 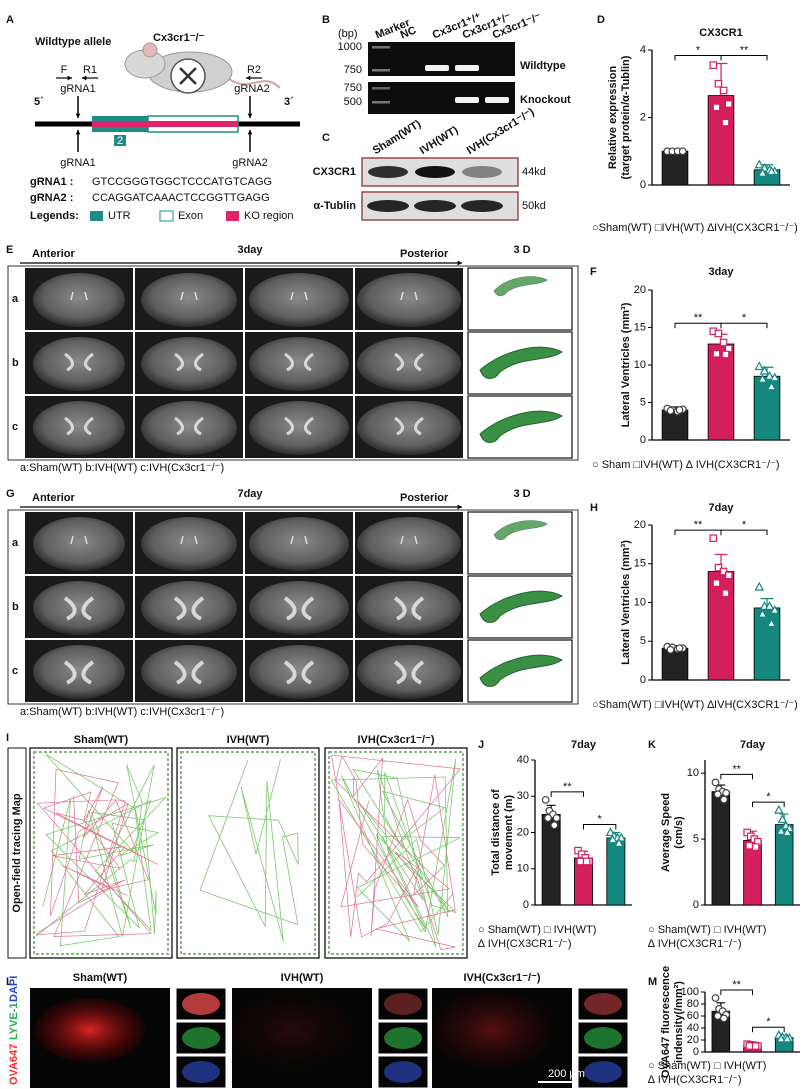 What do you see at coordinates (100, 978) in the screenshot?
I see `label: Sham(WT)` at bounding box center [100, 978].